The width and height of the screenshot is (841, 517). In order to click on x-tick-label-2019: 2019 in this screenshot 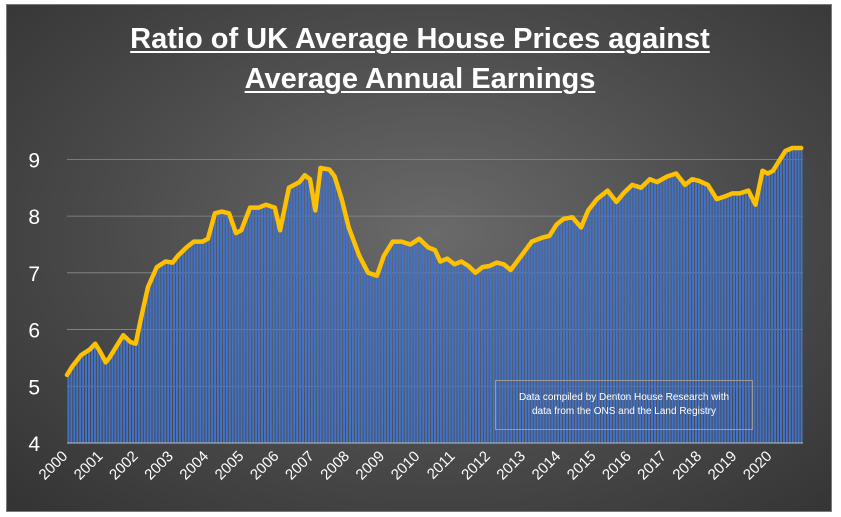, I will do `click(723, 466)`.